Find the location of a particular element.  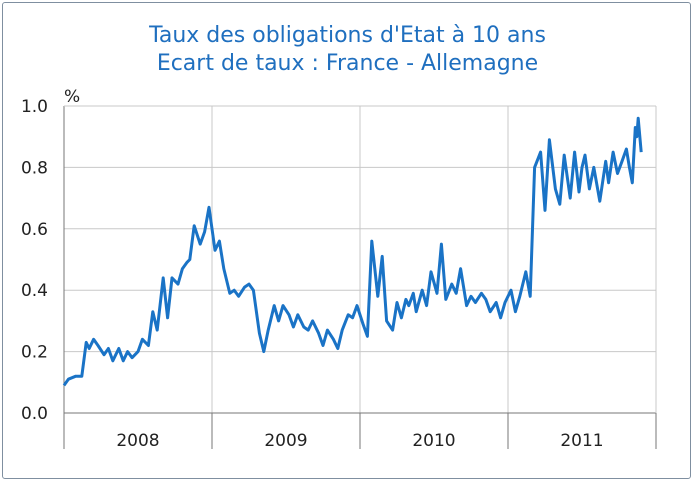

y-tick-label: 0.4 is located at coordinates (34, 291).